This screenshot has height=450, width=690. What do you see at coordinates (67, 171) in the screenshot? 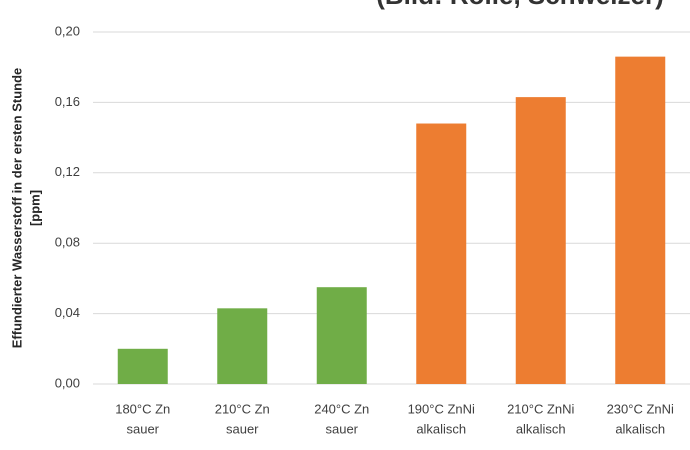
I see `y-tick-label: 0,12` at bounding box center [67, 171].